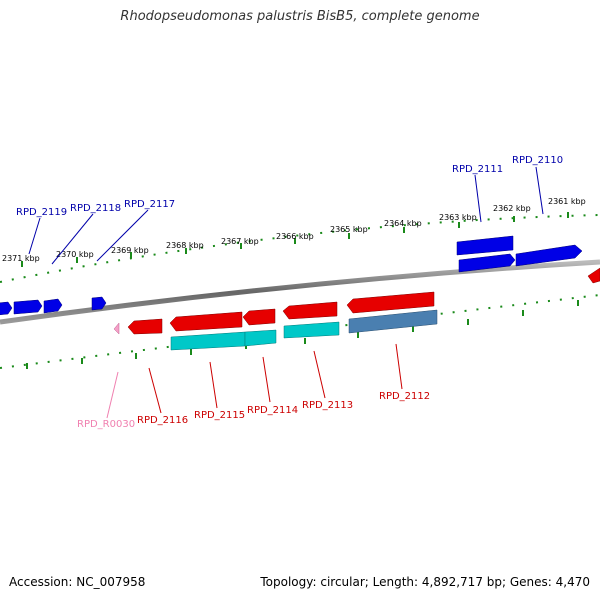  What do you see at coordinates (95, 208) in the screenshot?
I see `gene-label-rpd-2118: RPD_2118` at bounding box center [95, 208].